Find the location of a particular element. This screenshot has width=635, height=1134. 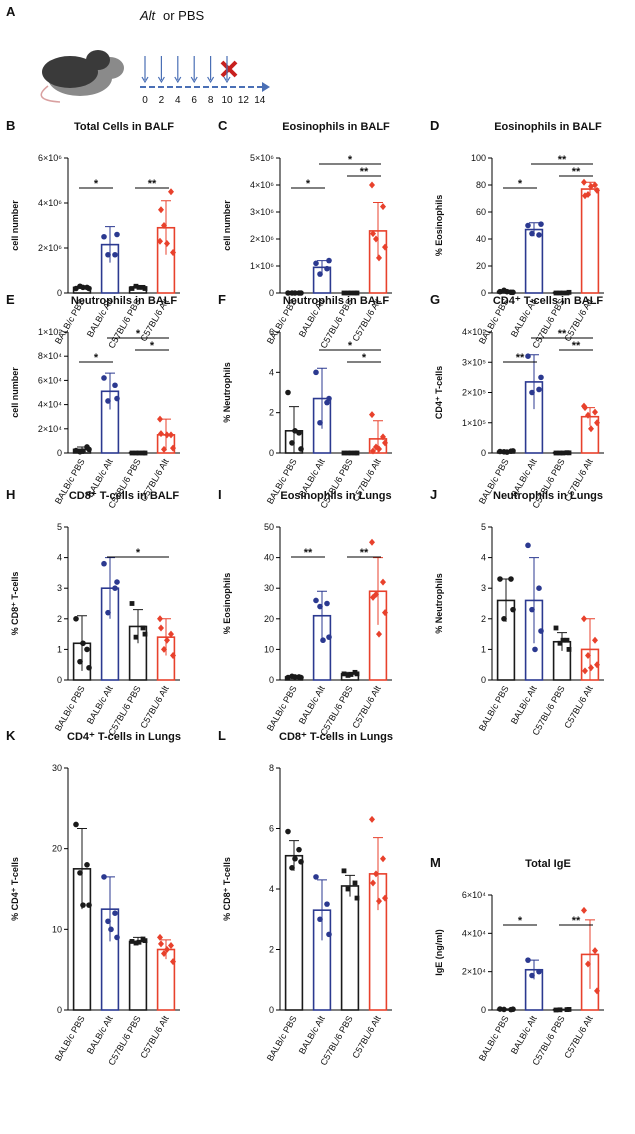

day-label: 2 is located at coordinates (162, 100).